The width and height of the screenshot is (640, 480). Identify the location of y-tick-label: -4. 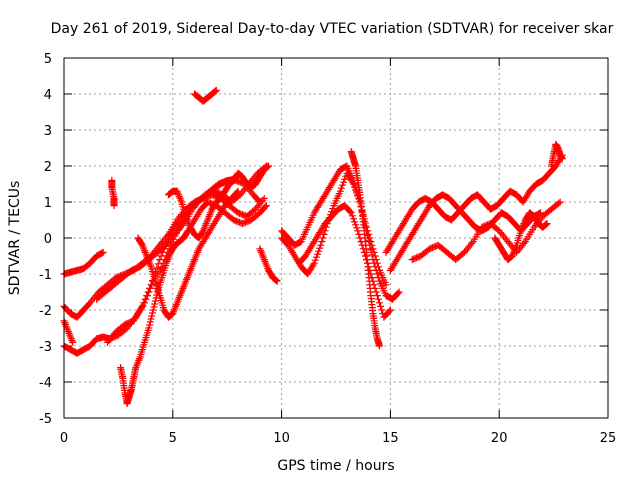
(45, 383).